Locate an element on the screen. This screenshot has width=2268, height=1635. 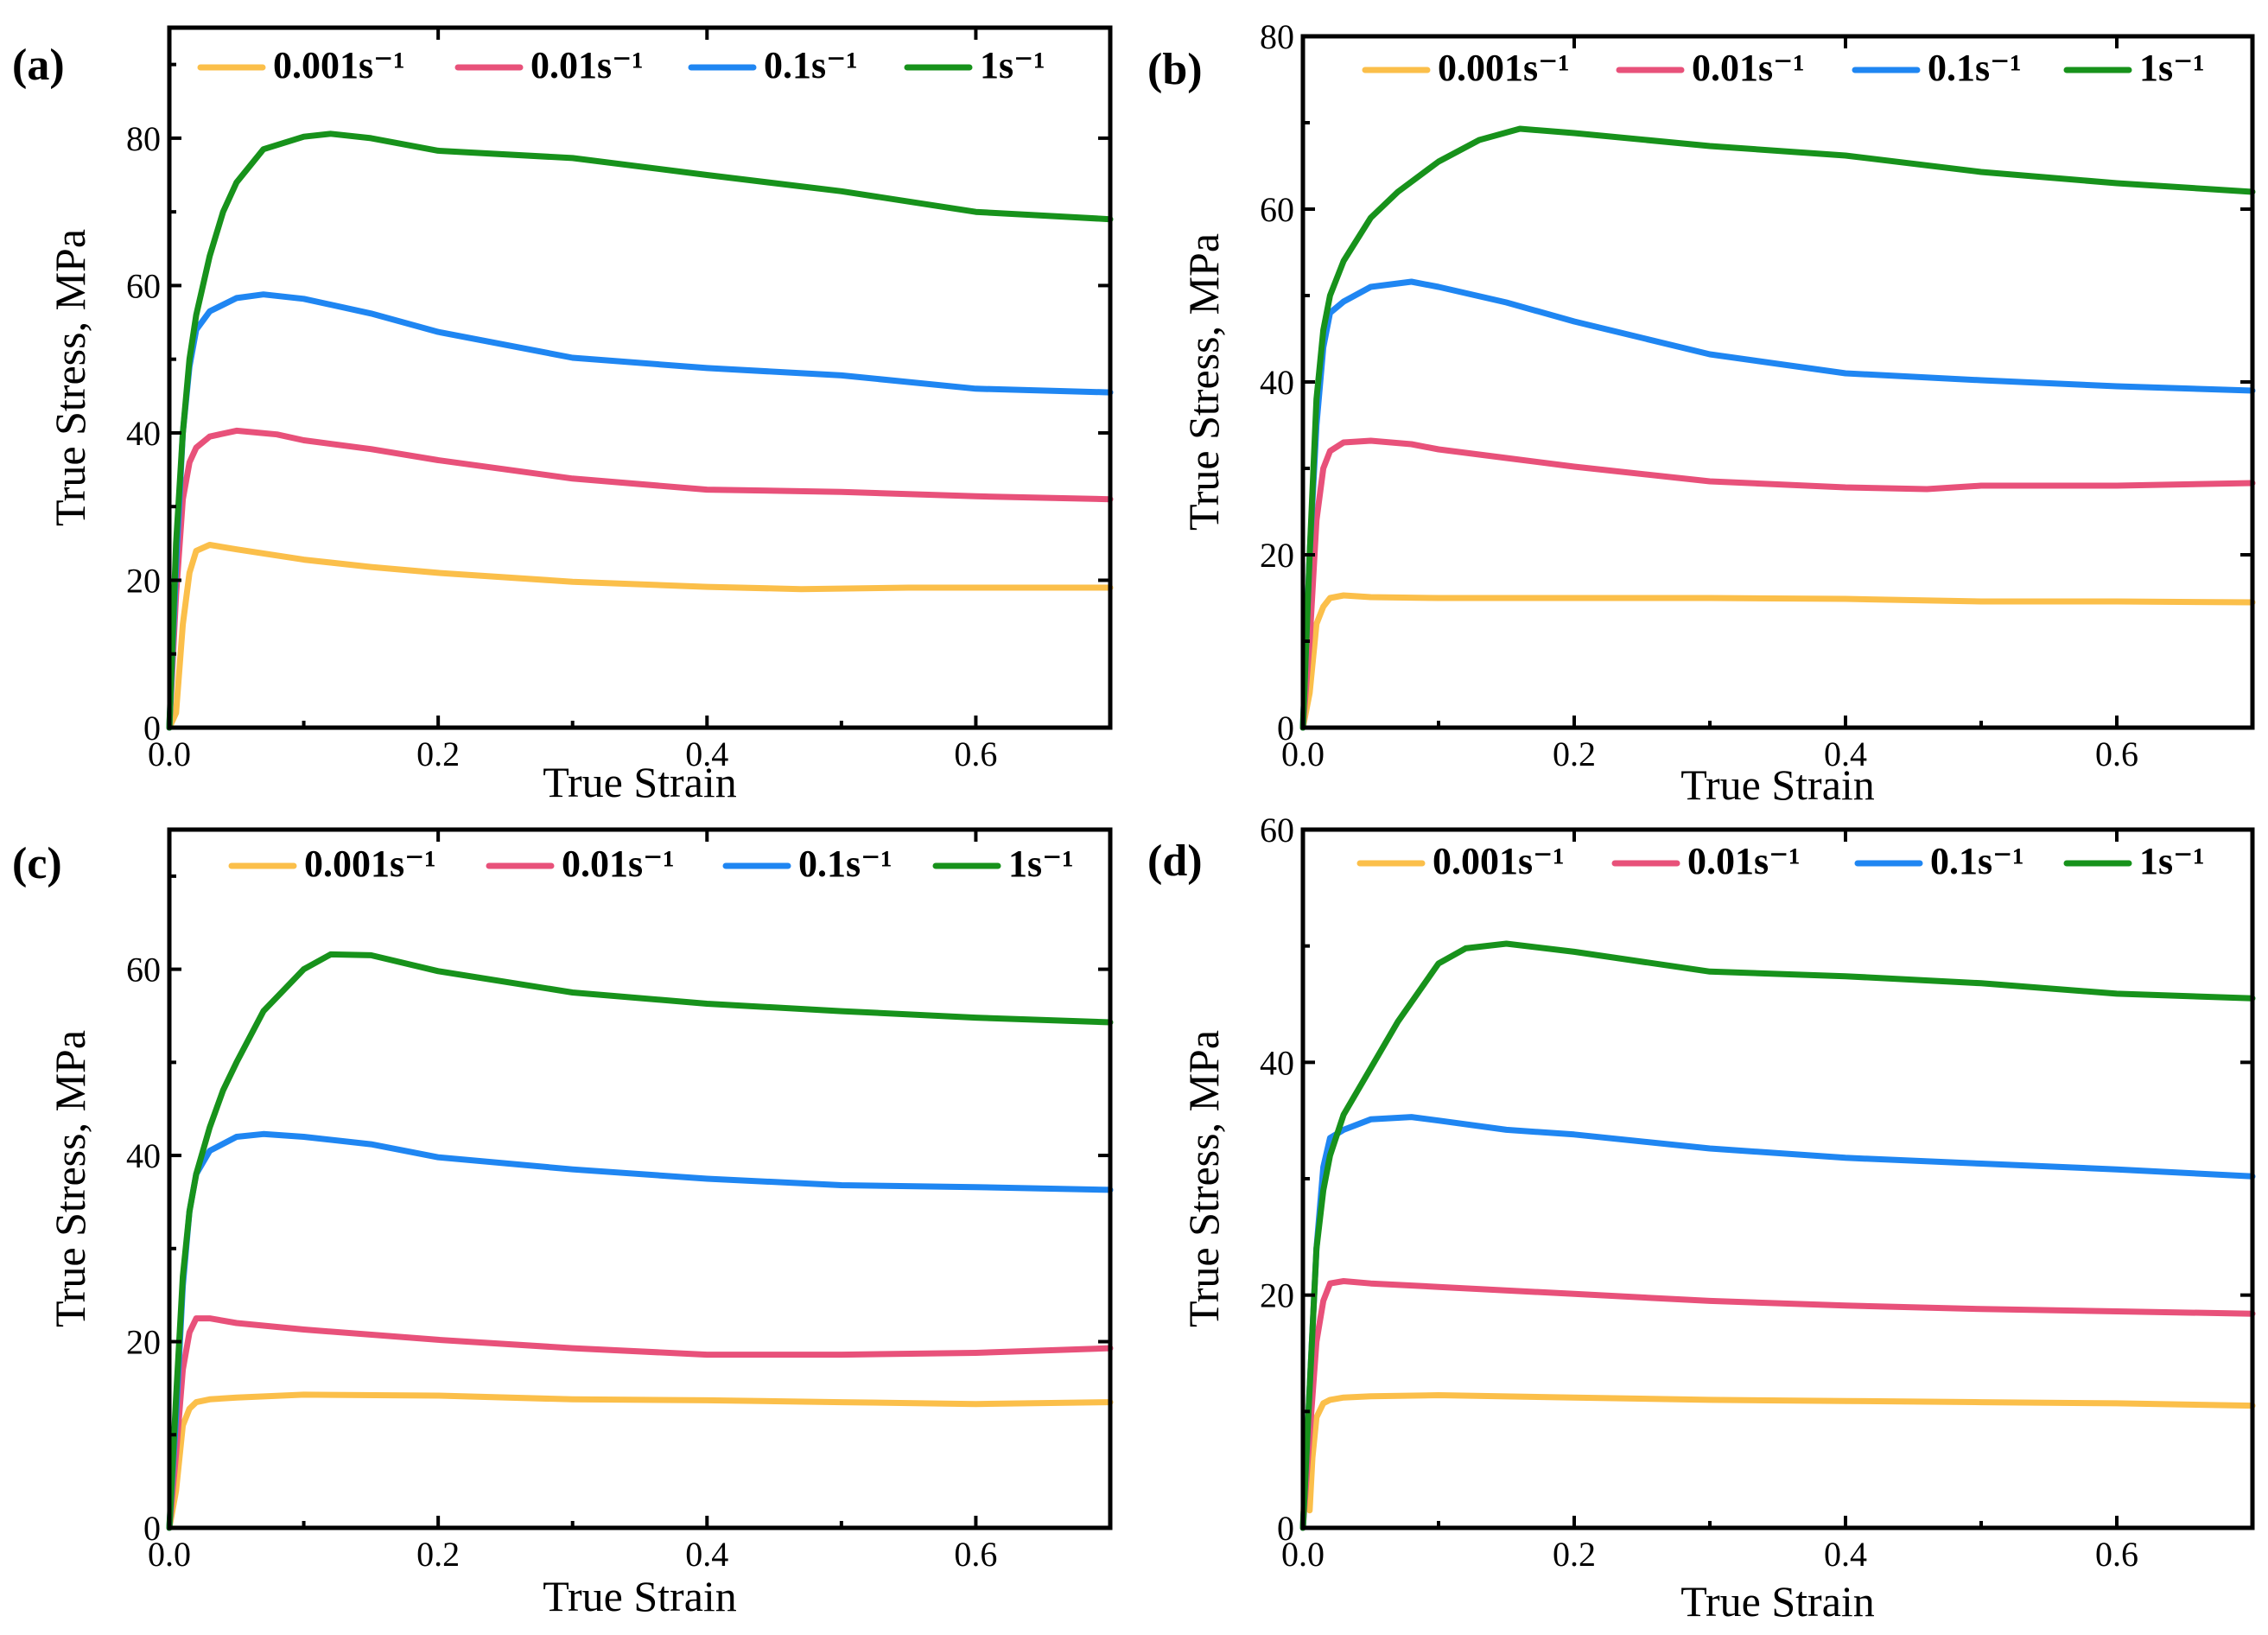
panel-letter: (a) is located at coordinates (38, 65).